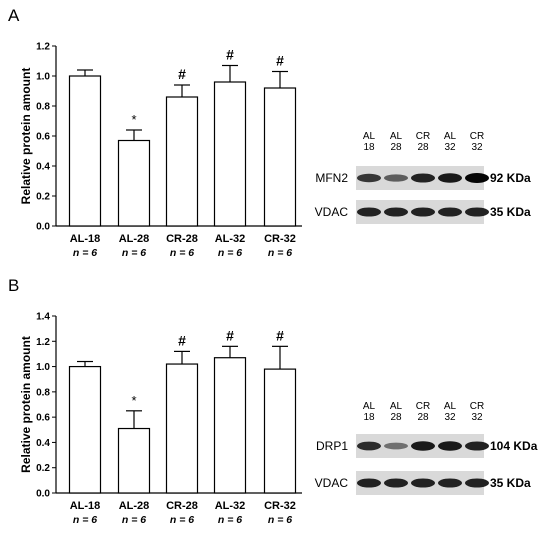 The image size is (550, 534). Describe the element at coordinates (331, 178) in the screenshot. I see `blot-row-label: MFN2` at that location.